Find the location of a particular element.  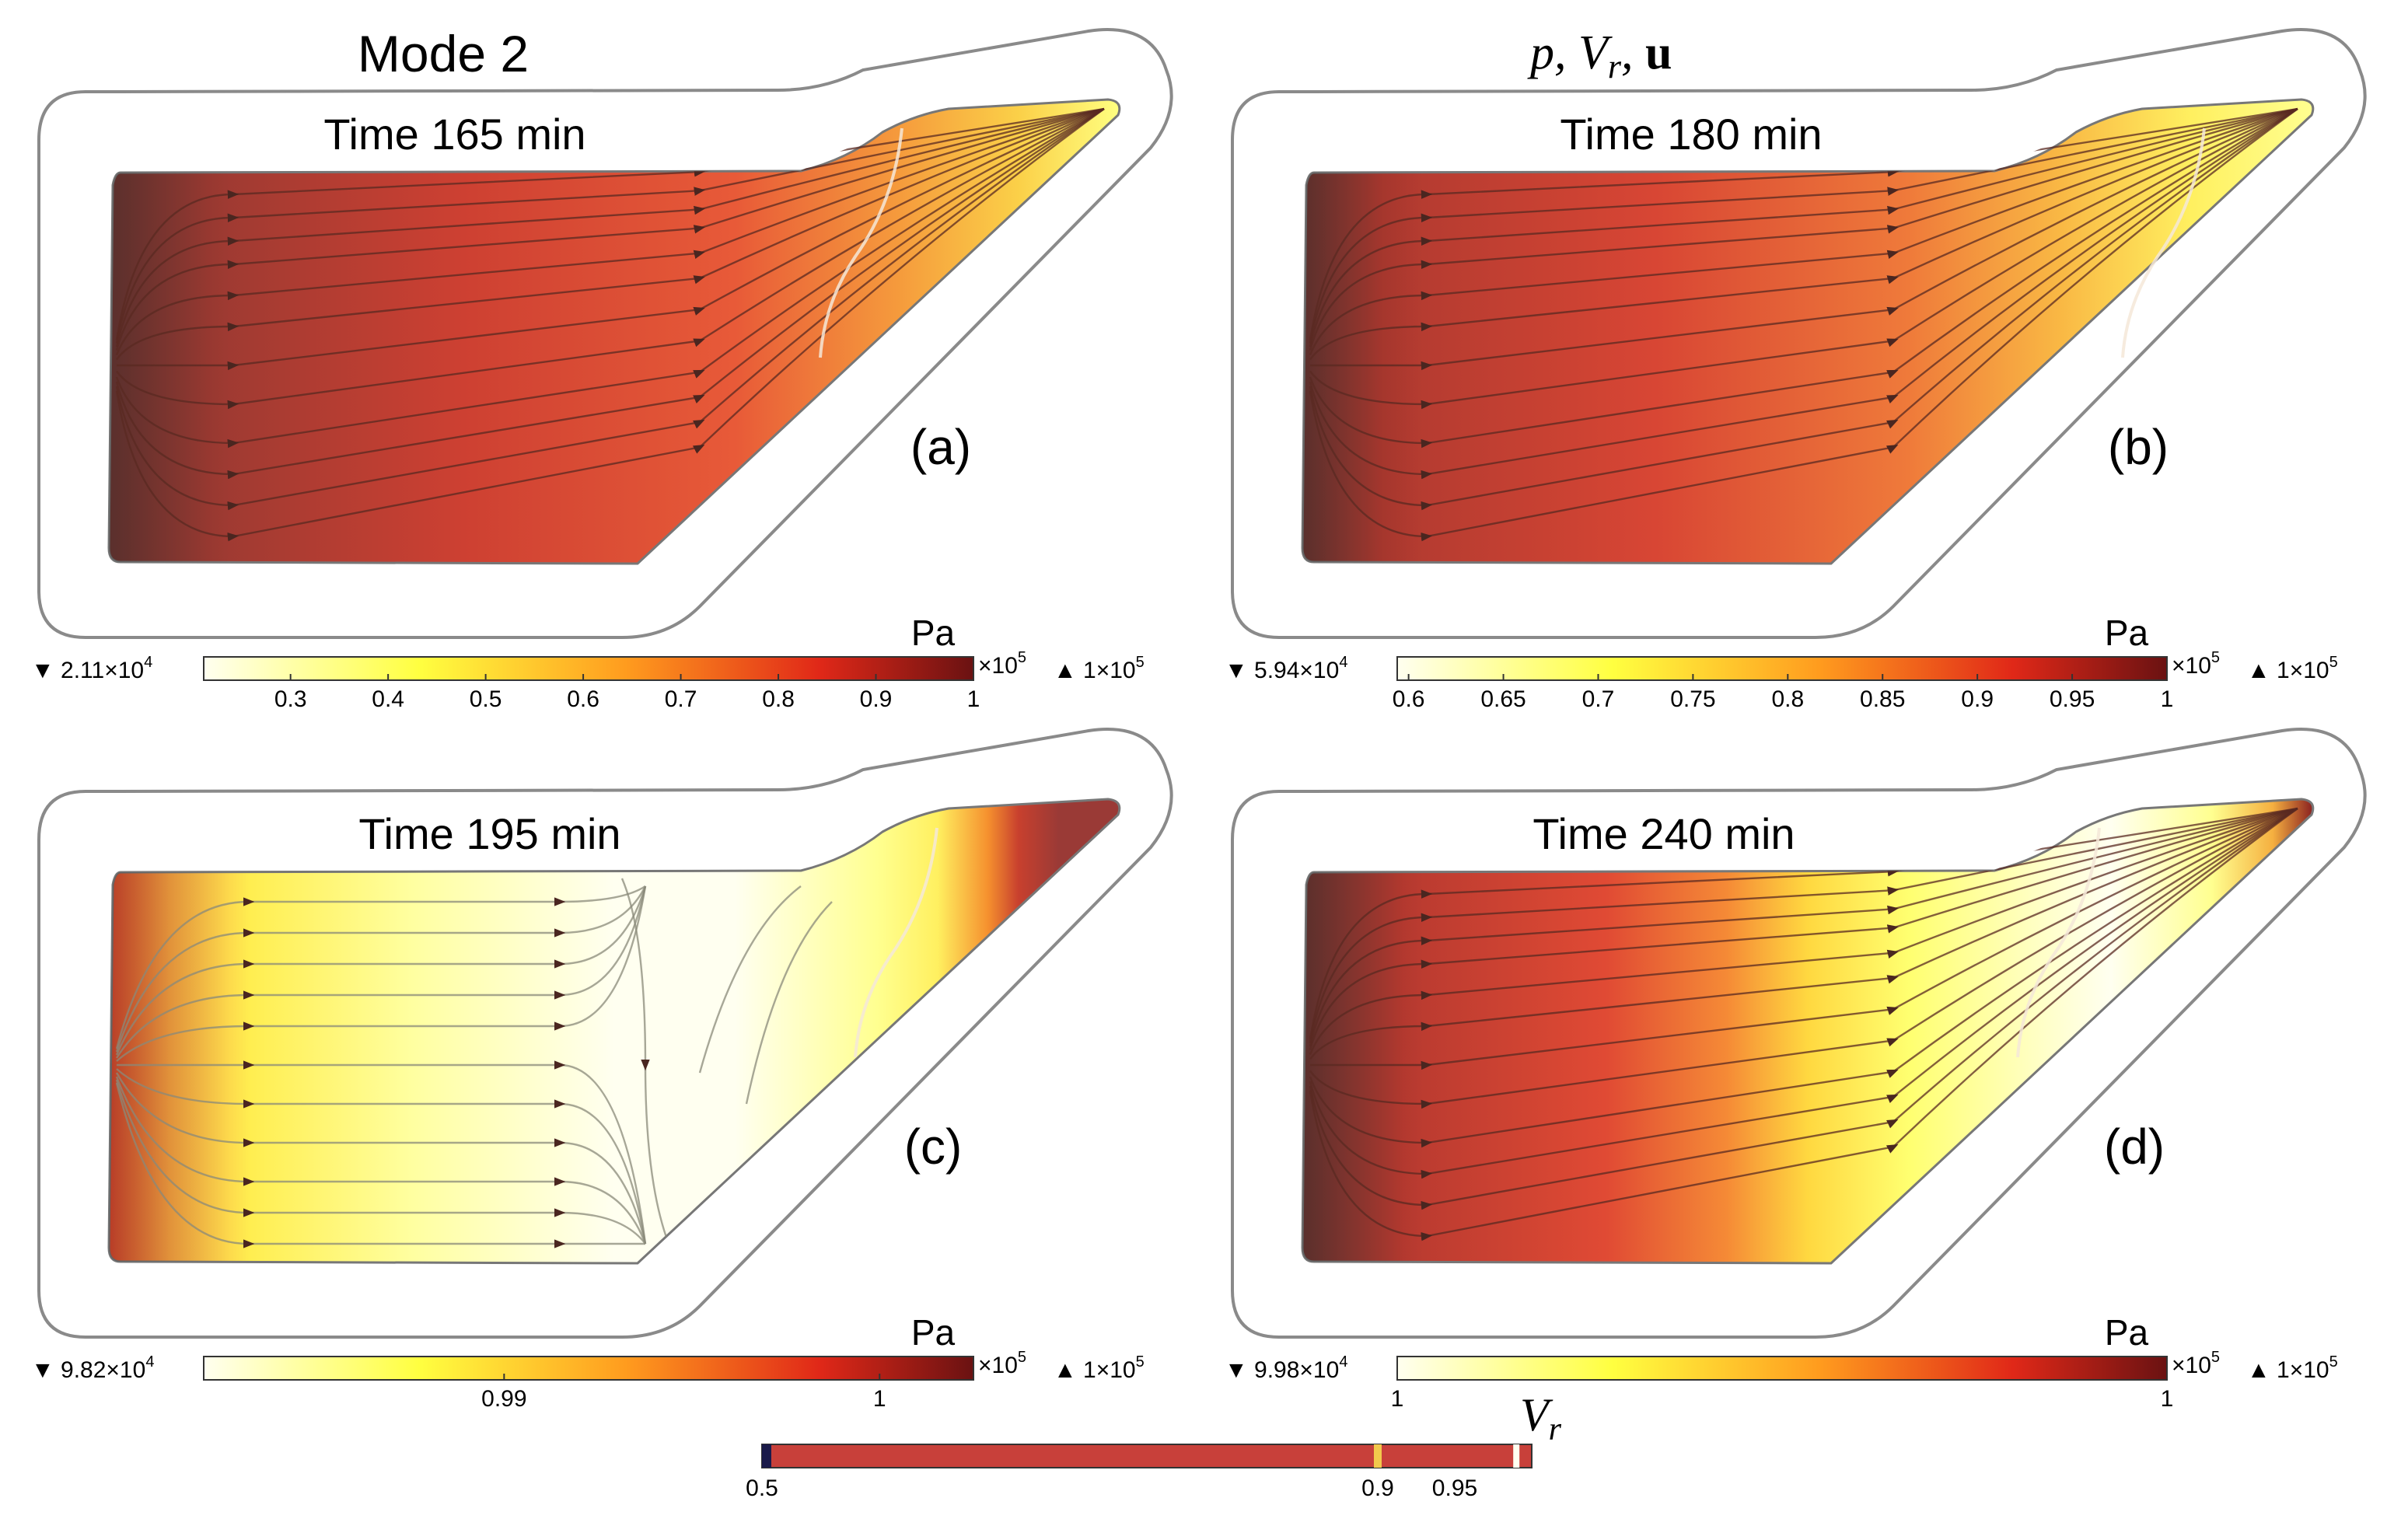

vr-marker-0.9 is located at coordinates (1378, 1456).